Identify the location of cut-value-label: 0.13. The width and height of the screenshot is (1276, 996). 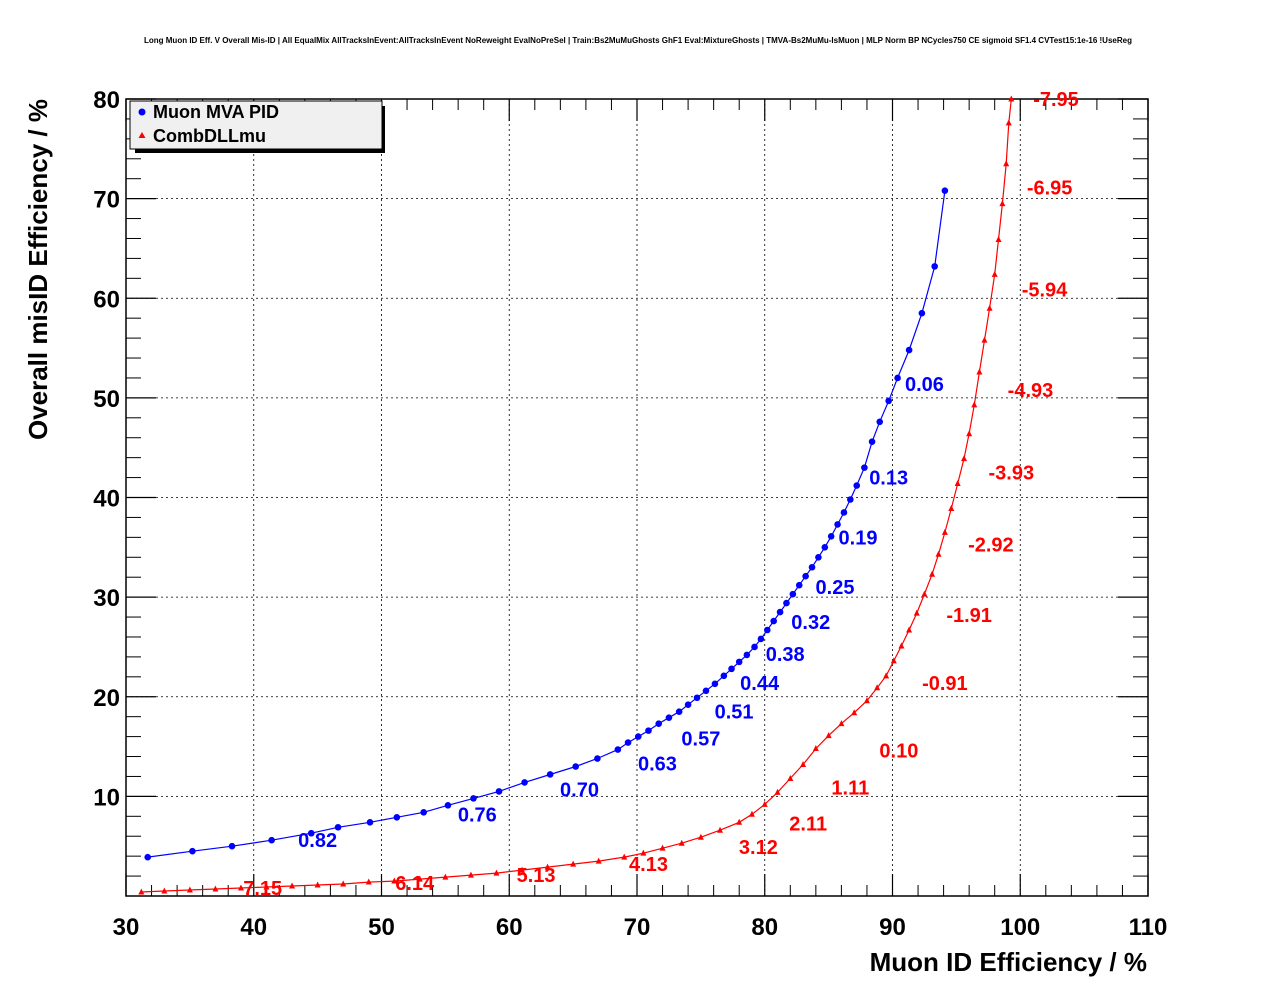
(888, 479).